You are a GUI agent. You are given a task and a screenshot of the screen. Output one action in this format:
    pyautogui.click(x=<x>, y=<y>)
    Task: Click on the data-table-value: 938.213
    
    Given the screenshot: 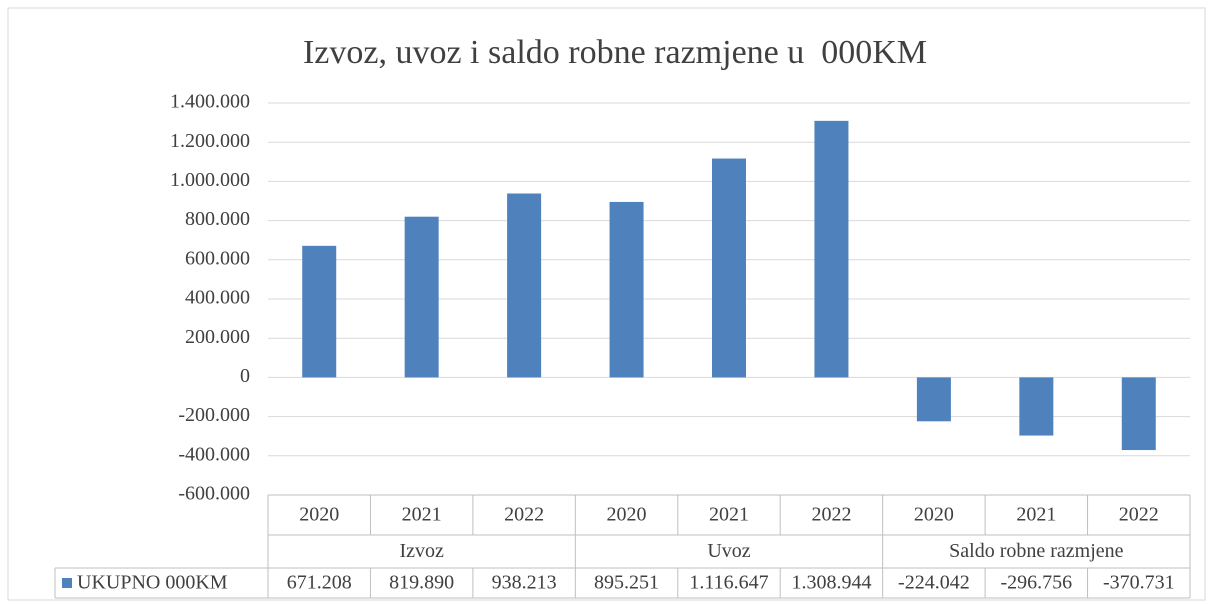 What is the action you would take?
    pyautogui.click(x=524, y=583)
    